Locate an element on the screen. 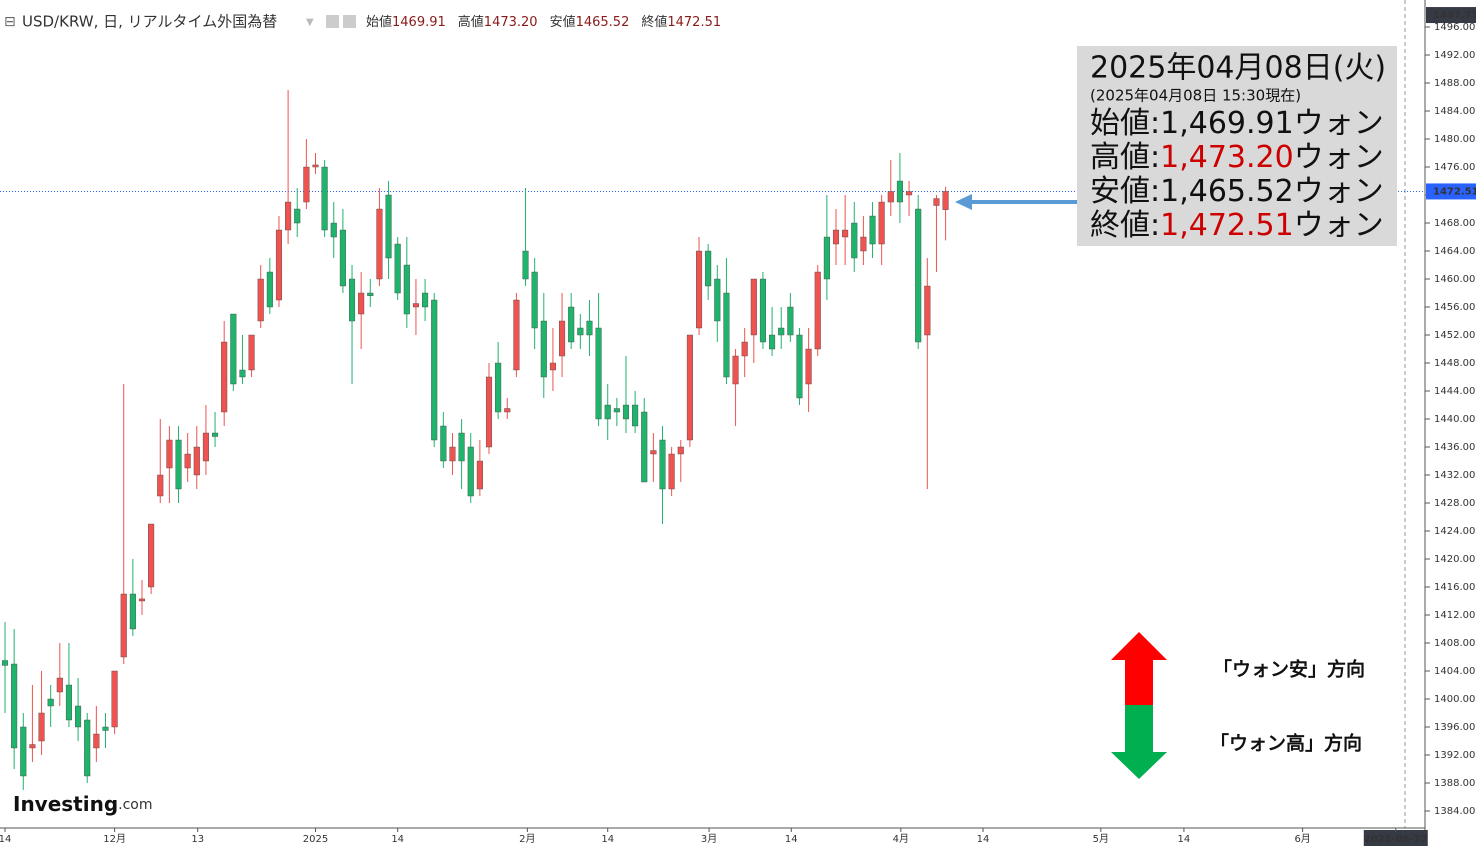 The image size is (1476, 846). stat: 終値1472.51 is located at coordinates (681, 22).